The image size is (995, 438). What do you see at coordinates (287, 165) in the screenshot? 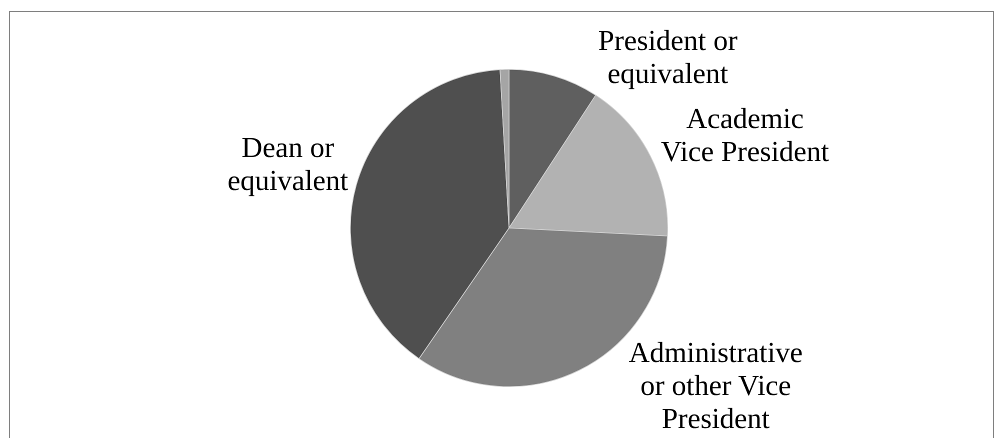
I see `slice-label: Dean or equivalent` at bounding box center [287, 165].